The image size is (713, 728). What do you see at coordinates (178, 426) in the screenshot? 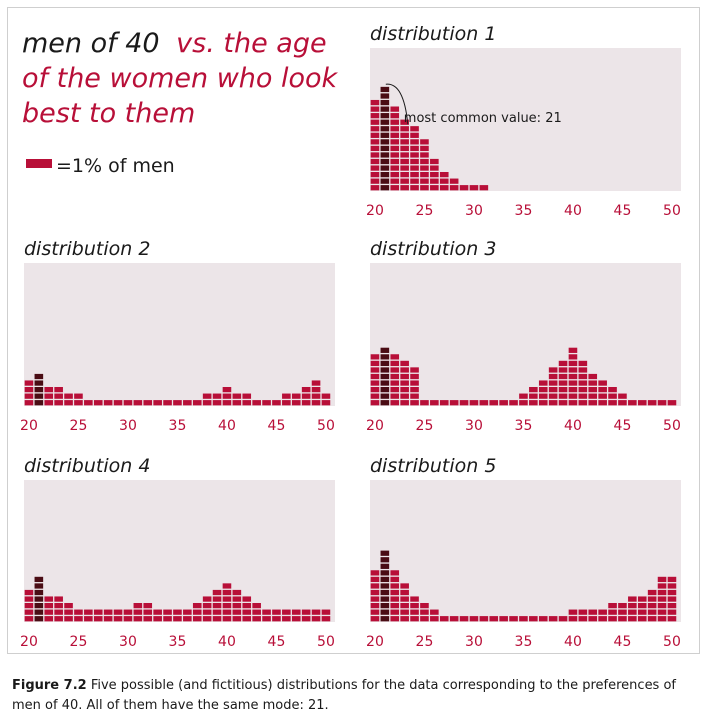
I see `tick-label-35: 35` at bounding box center [178, 426].